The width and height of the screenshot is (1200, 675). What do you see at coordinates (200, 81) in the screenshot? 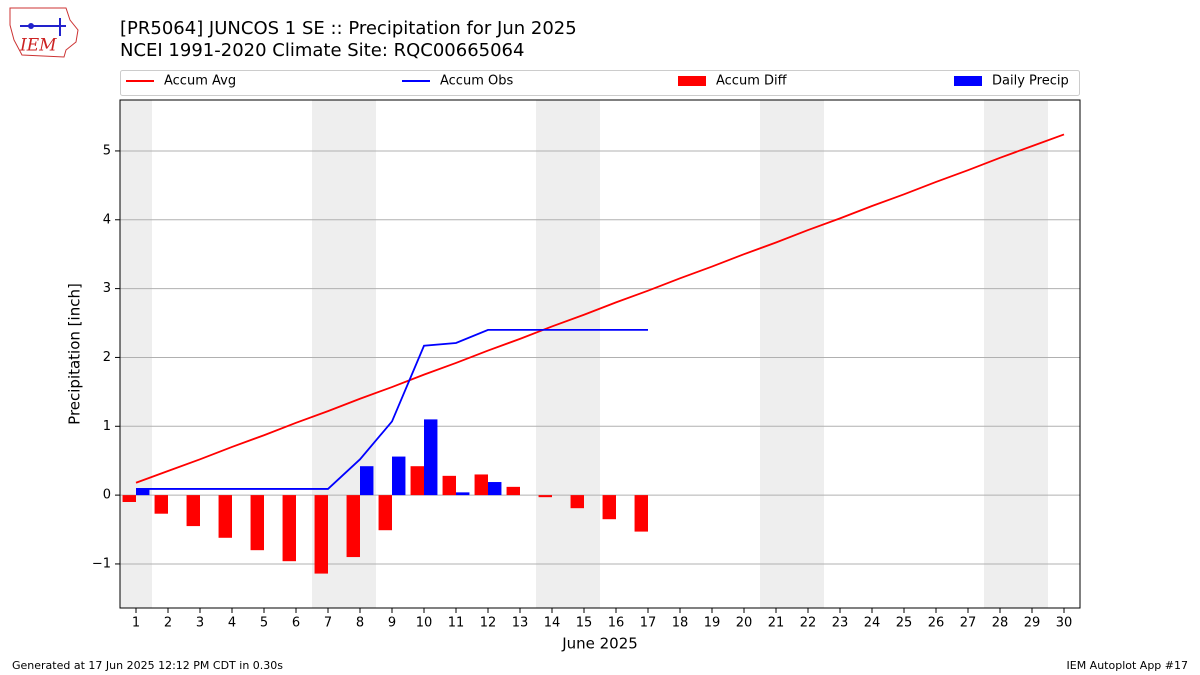
I see `legend-label: Accum Avg` at bounding box center [200, 81].